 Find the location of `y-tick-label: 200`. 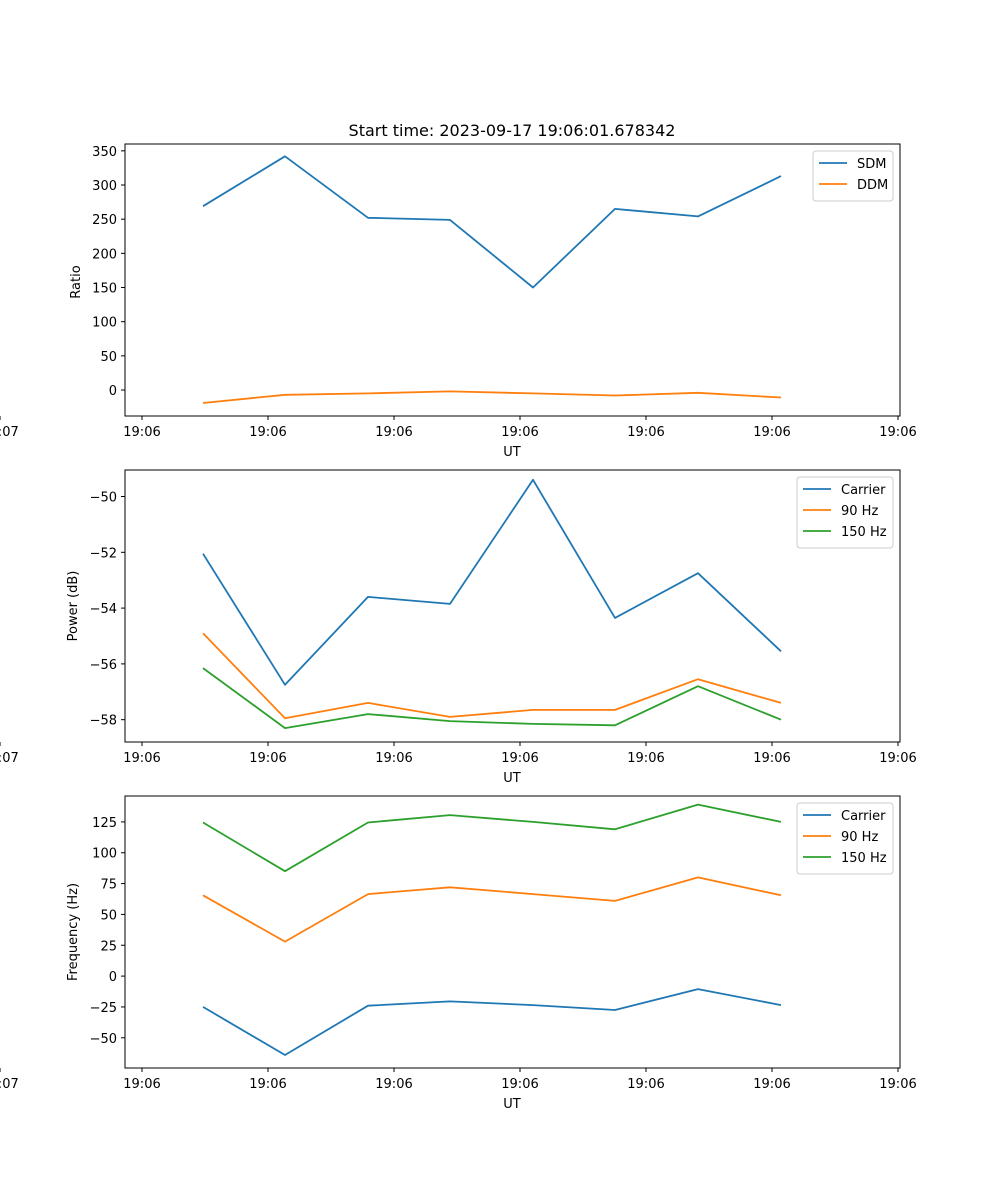

y-tick-label: 200 is located at coordinates (104, 254).